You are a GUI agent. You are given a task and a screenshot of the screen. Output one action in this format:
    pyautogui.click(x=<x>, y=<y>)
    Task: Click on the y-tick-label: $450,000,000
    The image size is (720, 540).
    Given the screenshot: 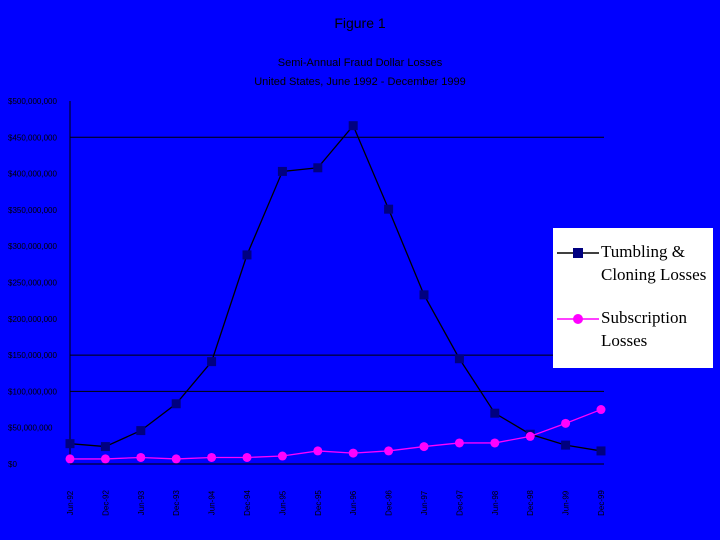 What is the action you would take?
    pyautogui.click(x=32, y=137)
    